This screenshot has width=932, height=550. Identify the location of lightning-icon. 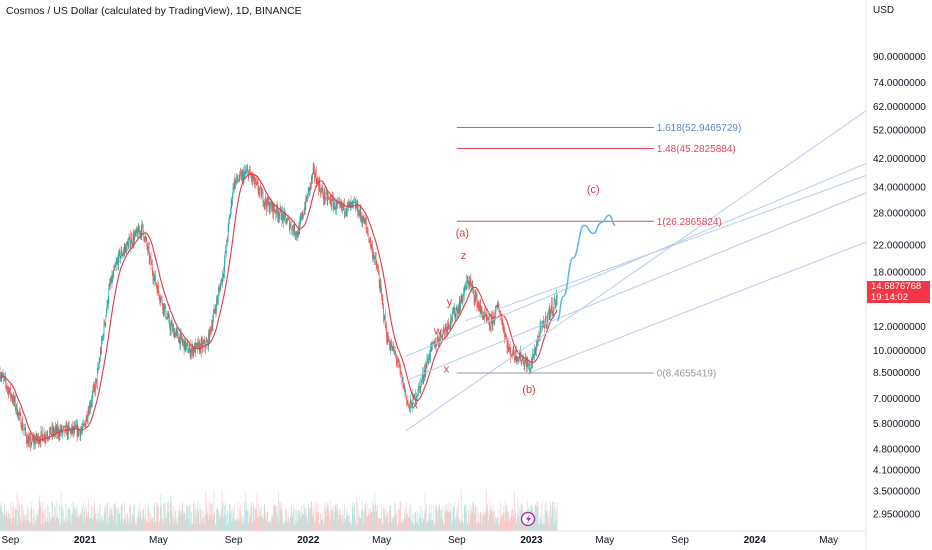
(528, 519).